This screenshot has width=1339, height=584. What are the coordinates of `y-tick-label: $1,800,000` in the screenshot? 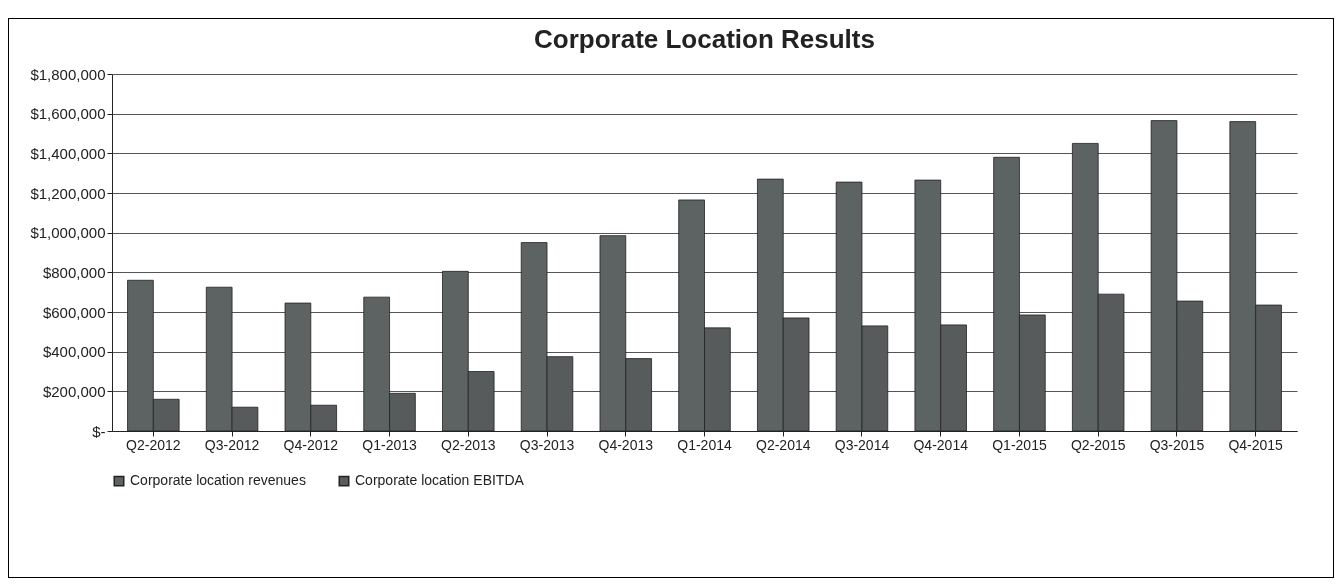 It's located at (68, 74).